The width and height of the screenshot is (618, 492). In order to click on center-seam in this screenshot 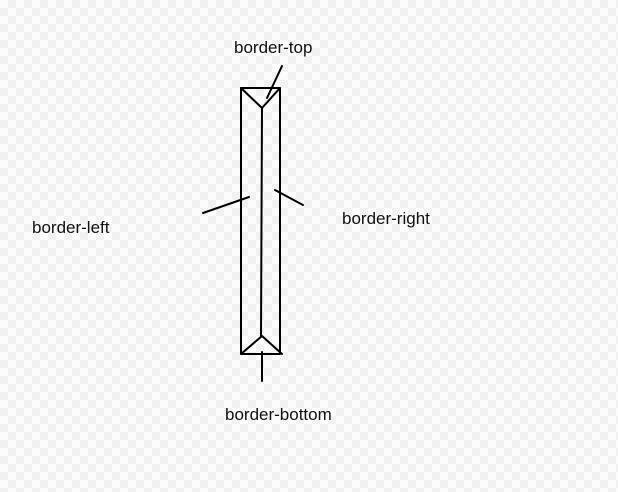, I will do `click(261, 222)`.